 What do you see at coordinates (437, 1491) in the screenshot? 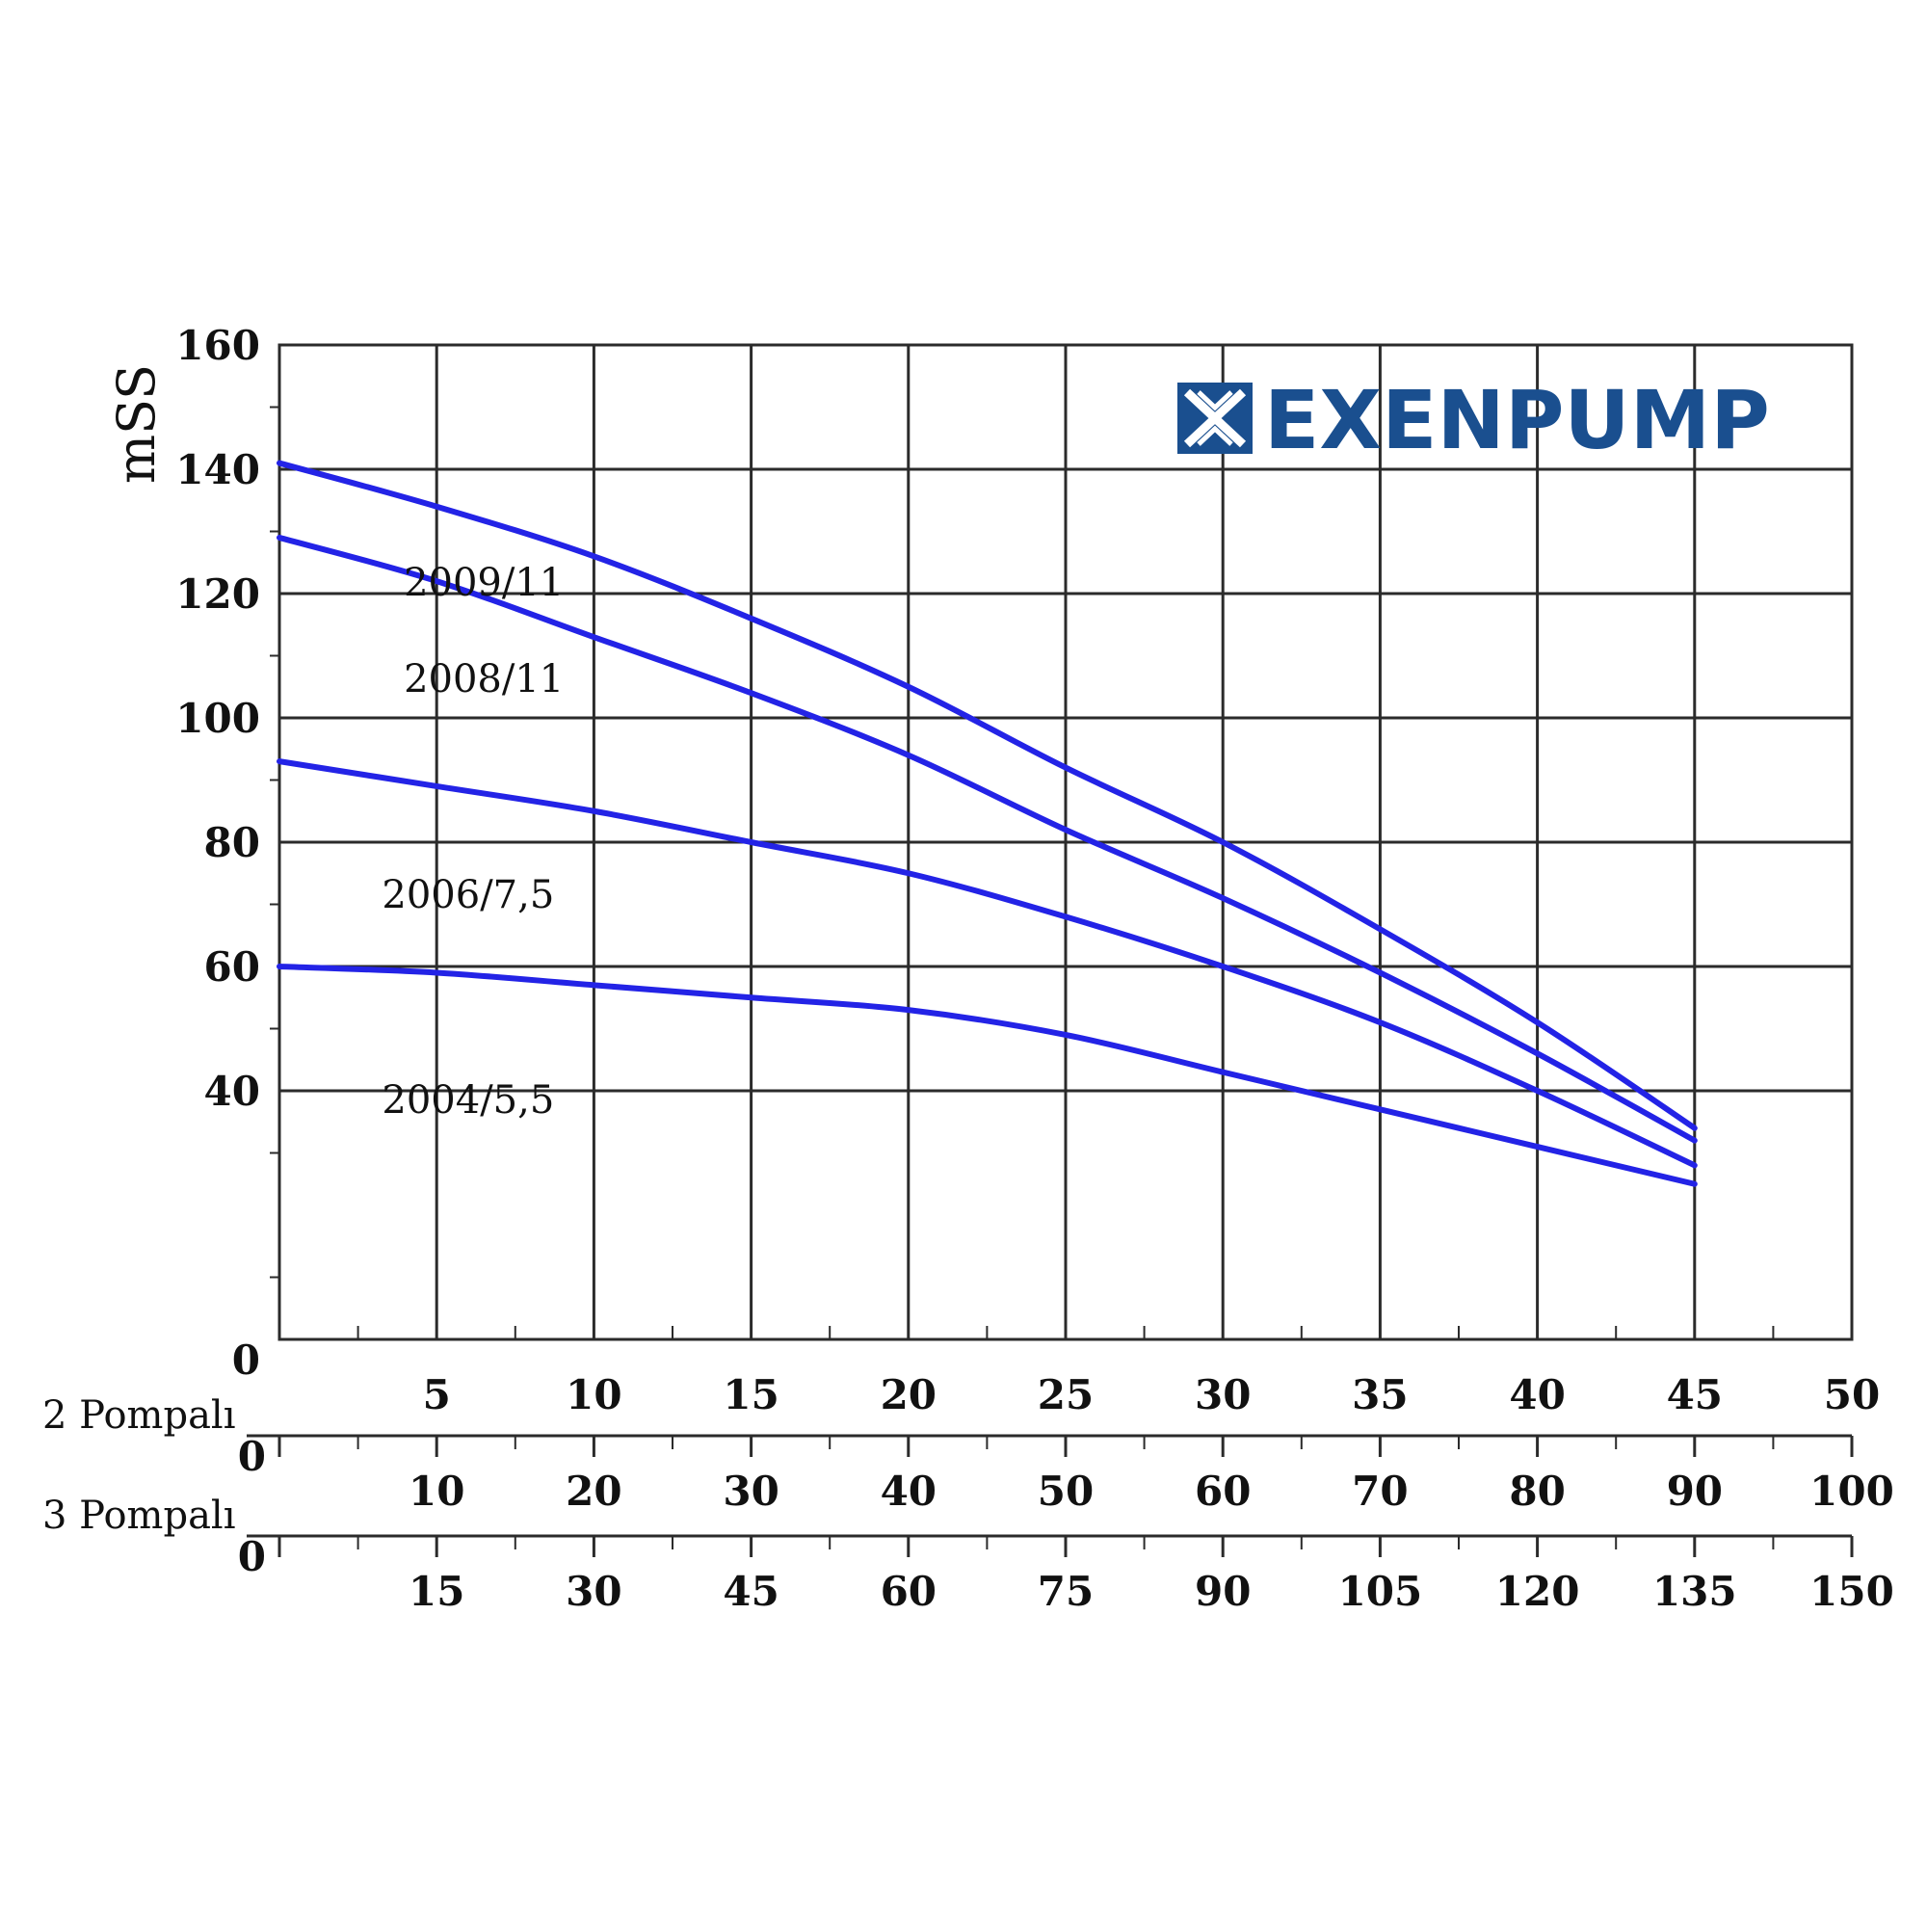
I see `secondary-tick-label: 10` at bounding box center [437, 1491].